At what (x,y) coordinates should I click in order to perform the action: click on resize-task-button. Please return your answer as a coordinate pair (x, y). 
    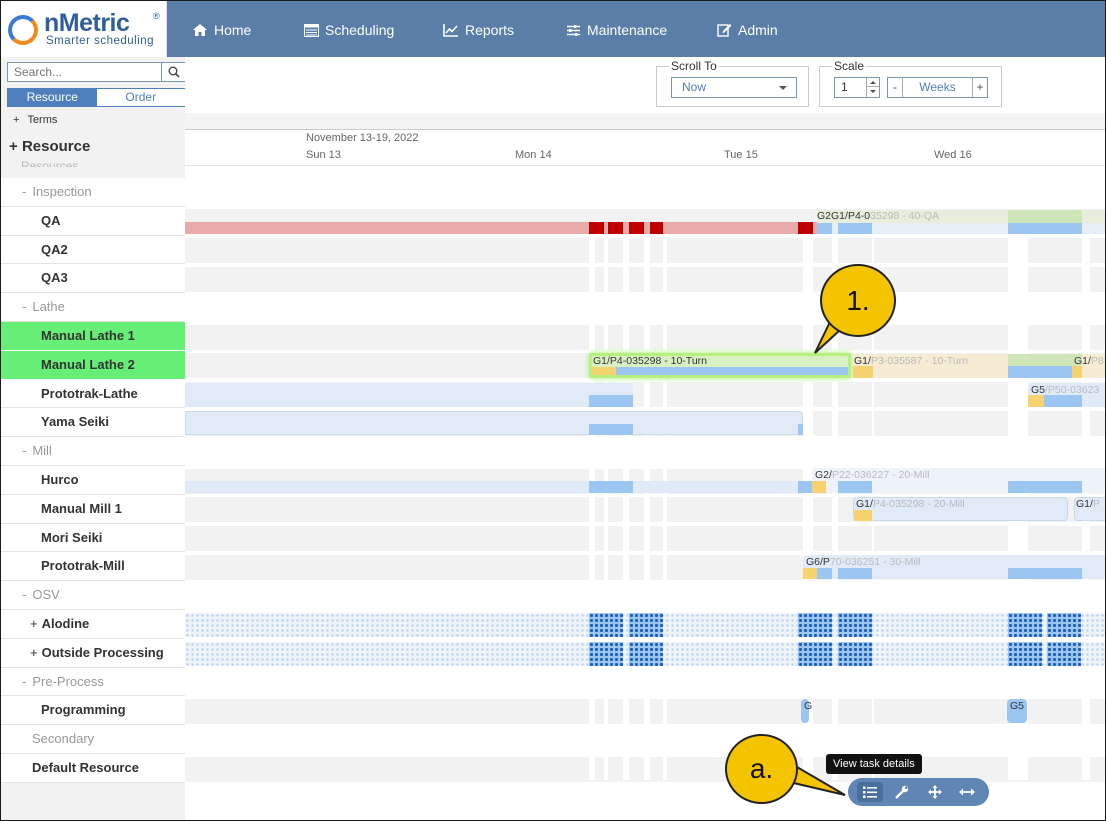
    Looking at the image, I should click on (967, 792).